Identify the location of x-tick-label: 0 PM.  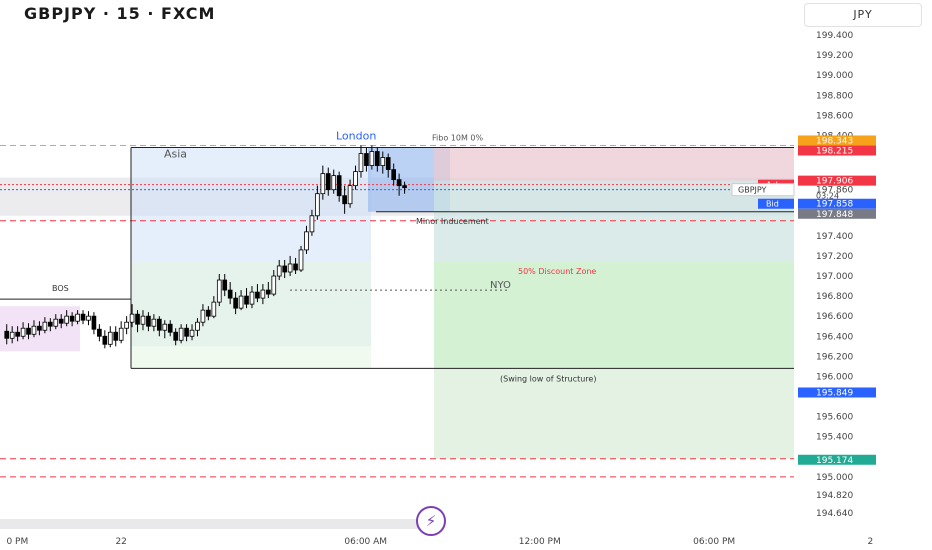
(17, 542).